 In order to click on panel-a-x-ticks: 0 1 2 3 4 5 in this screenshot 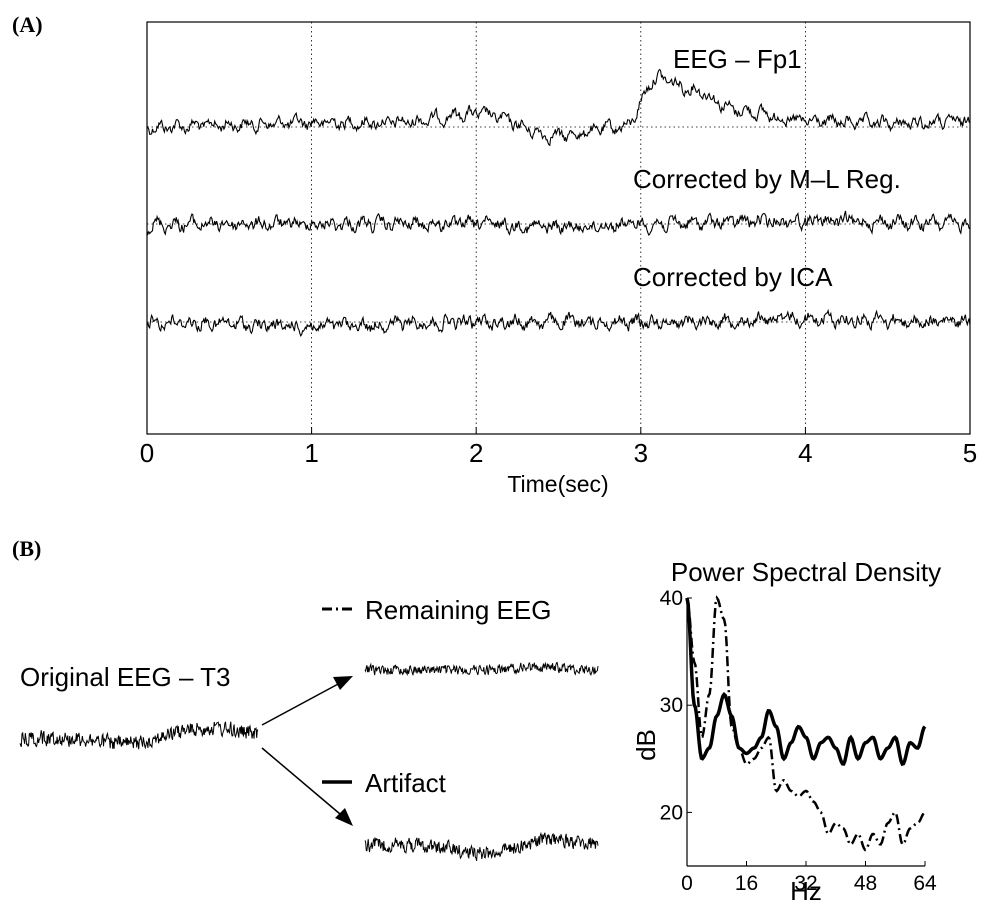, I will do `click(558, 447)`.